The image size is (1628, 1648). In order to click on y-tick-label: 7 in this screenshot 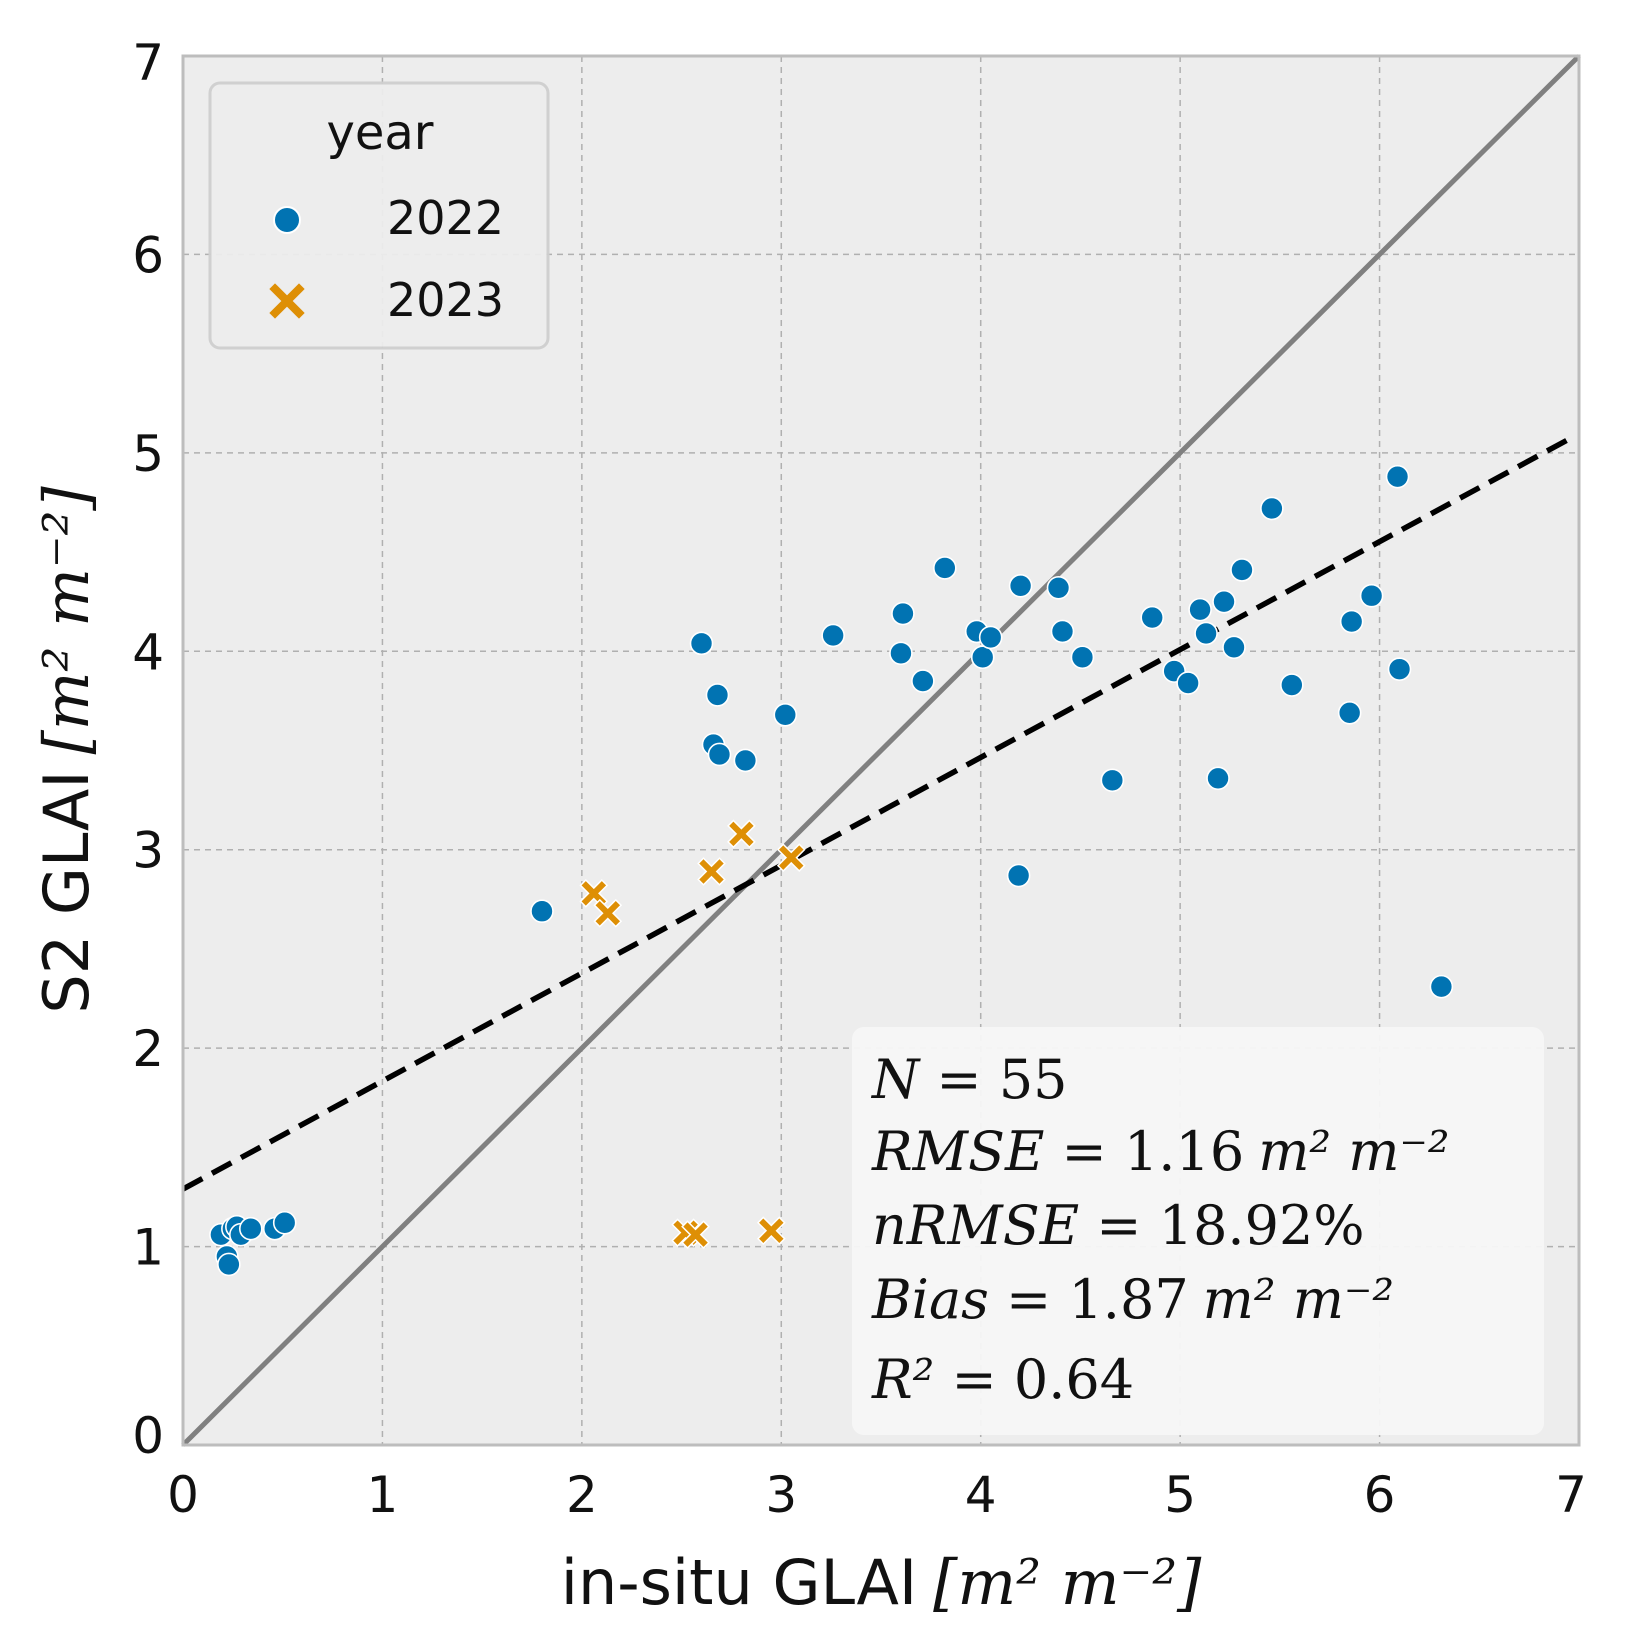, I will do `click(148, 63)`.